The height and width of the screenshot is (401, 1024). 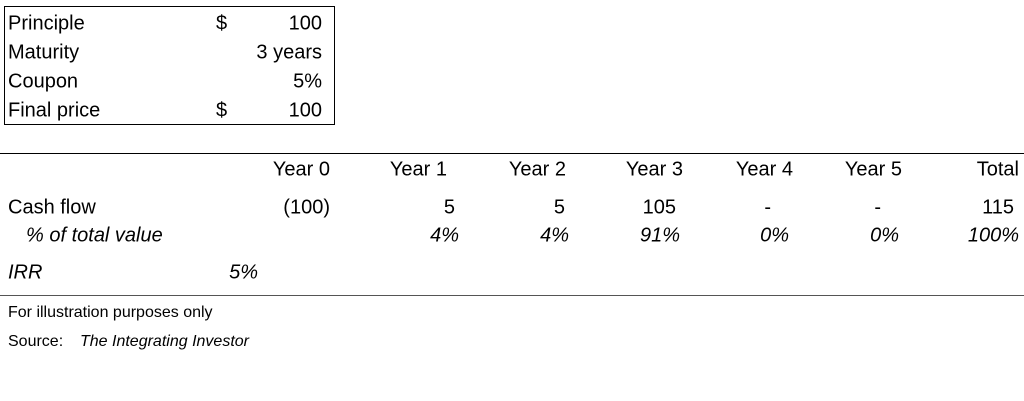 I want to click on cell-value: 91%, so click(x=660, y=235).